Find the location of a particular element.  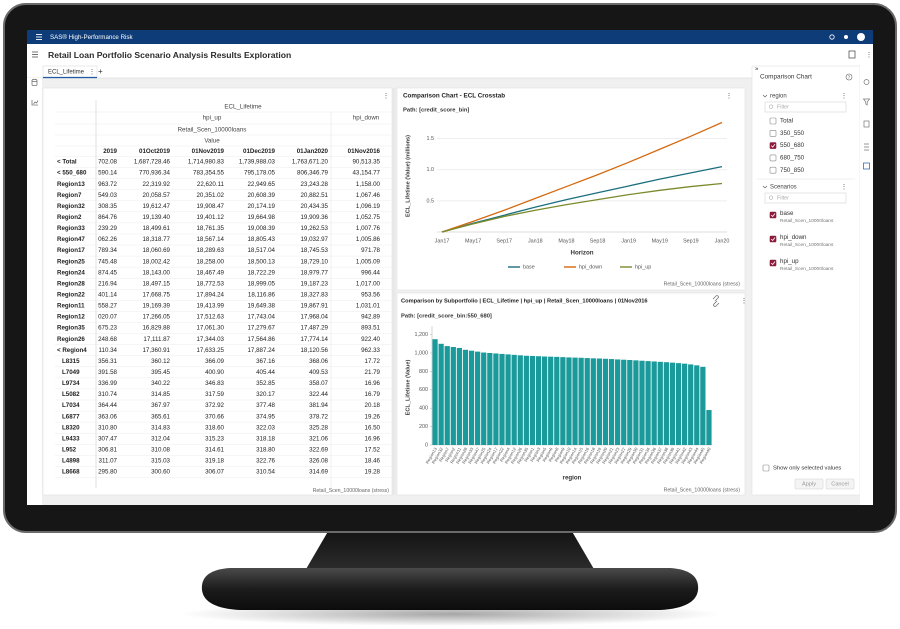

row-label: Region7 is located at coordinates (69, 195).